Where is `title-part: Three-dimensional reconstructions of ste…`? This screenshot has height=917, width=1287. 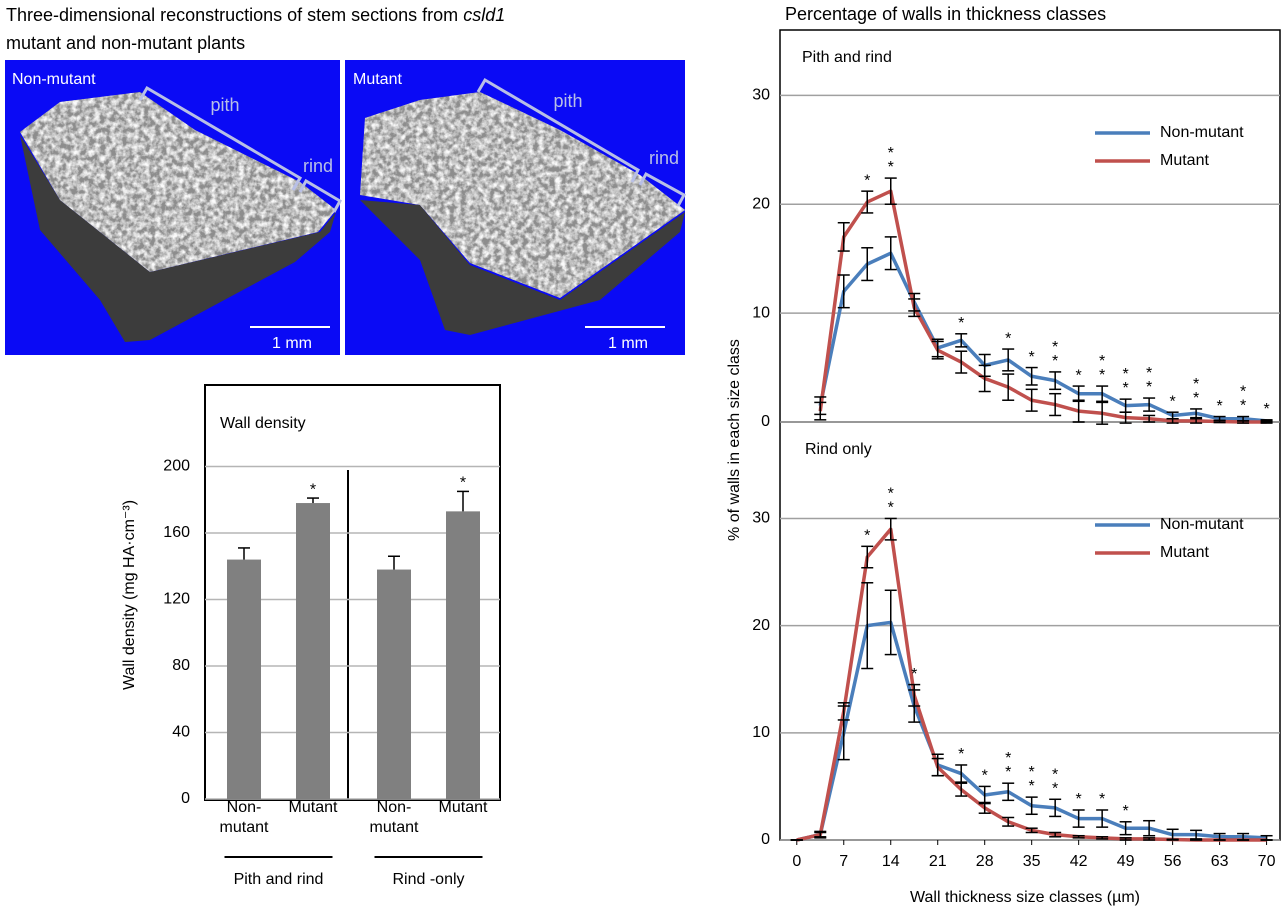
title-part: Three-dimensional reconstructions of ste… is located at coordinates (232, 15).